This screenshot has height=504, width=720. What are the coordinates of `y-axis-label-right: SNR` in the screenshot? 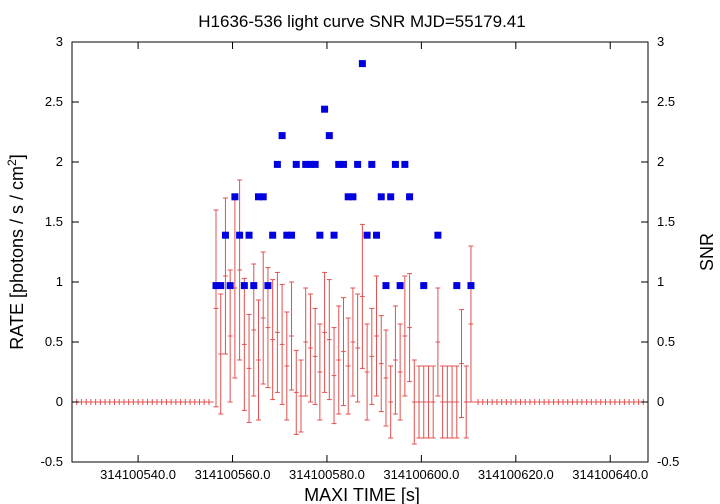 It's located at (707, 252).